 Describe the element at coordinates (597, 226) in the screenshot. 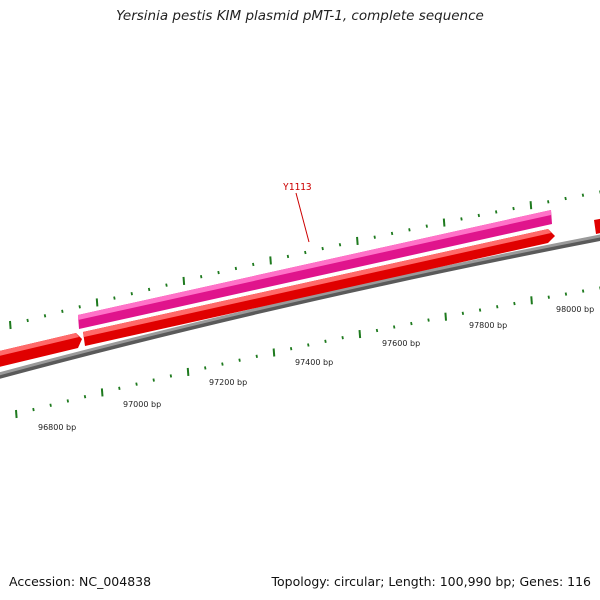

I see `gene-arrow-forward-right` at that location.